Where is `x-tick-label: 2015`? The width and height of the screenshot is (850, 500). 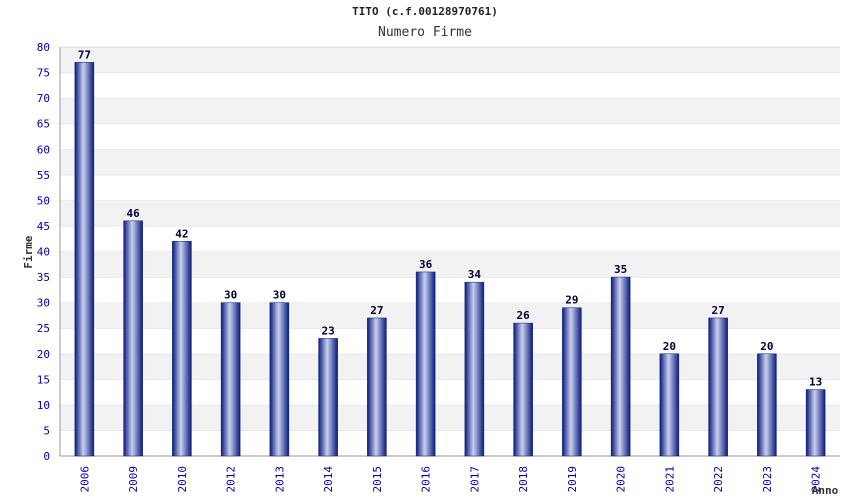
x-tick-label: 2015 is located at coordinates (377, 479).